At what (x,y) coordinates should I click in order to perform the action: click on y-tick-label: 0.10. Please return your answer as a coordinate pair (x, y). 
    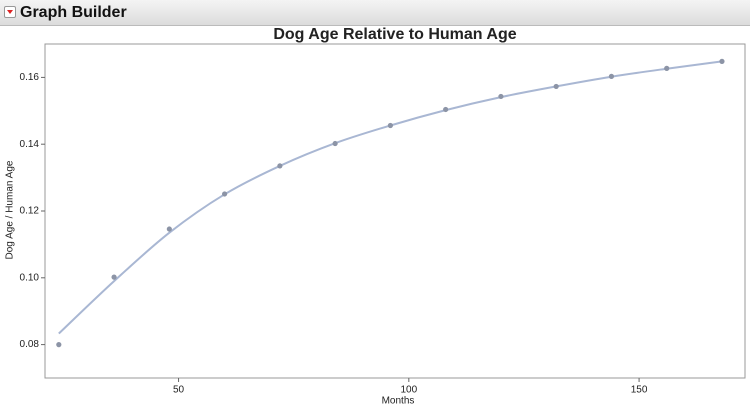
    Looking at the image, I should click on (30, 277).